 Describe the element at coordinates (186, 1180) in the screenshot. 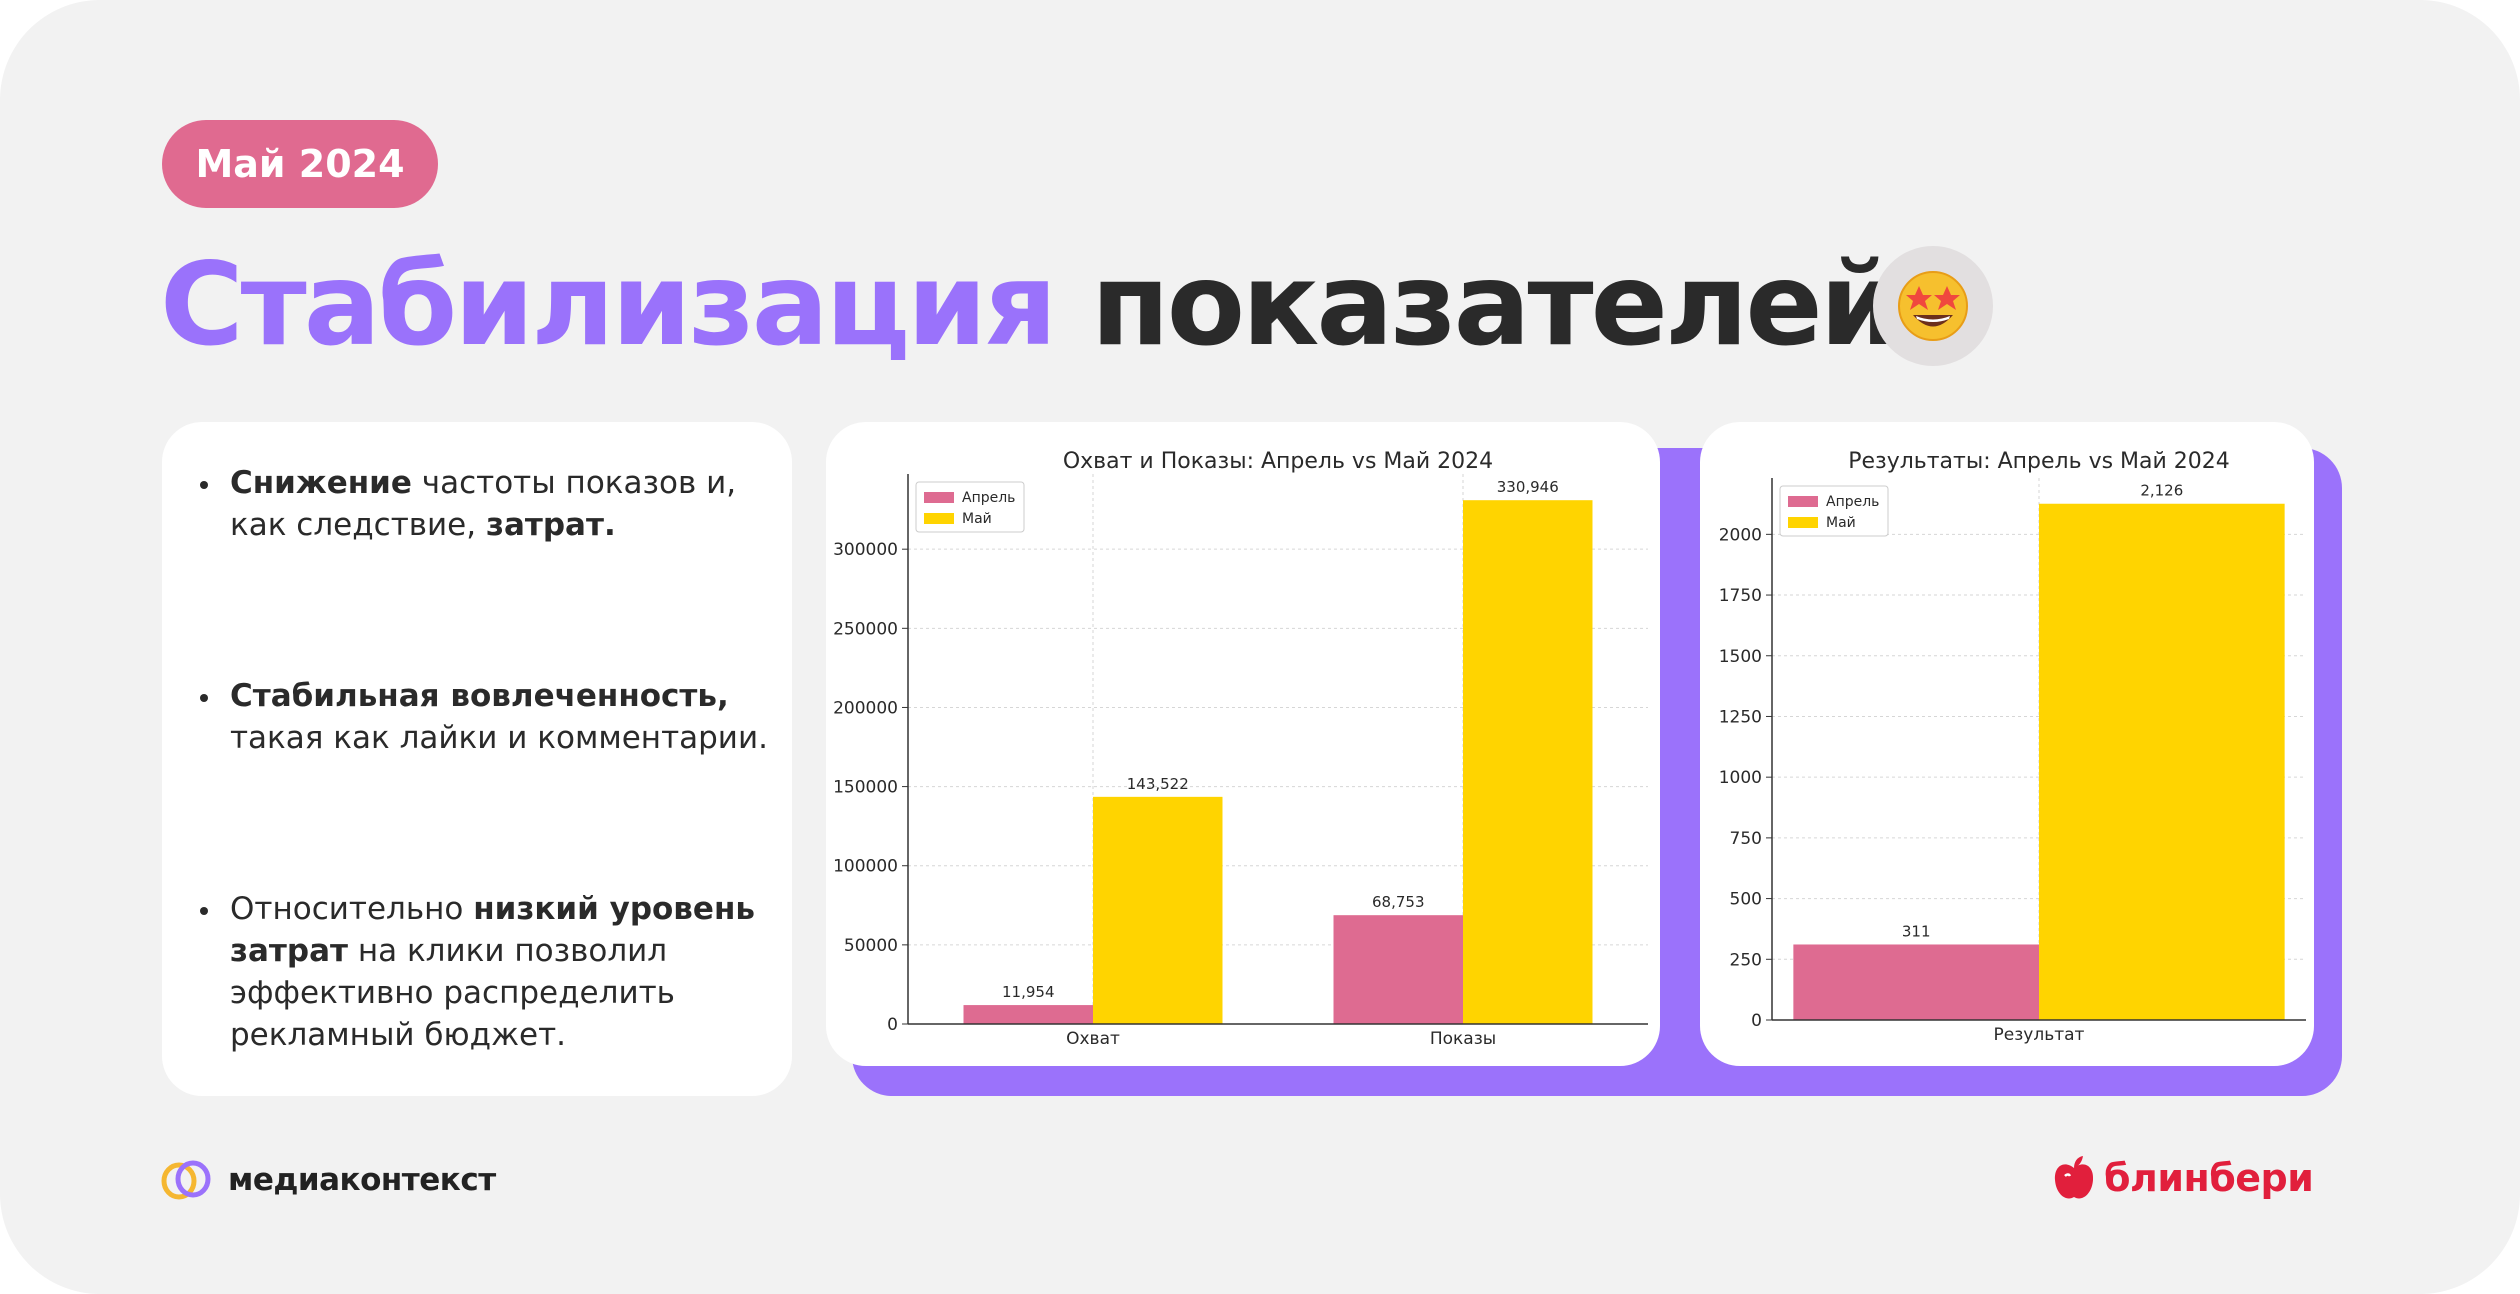

I see `overlapping-rings-logo-icon` at that location.